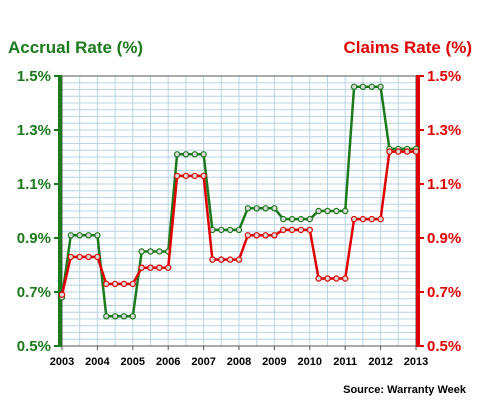 This screenshot has width=480, height=400. I want to click on left-tick-label: 0.5%, so click(34, 346).